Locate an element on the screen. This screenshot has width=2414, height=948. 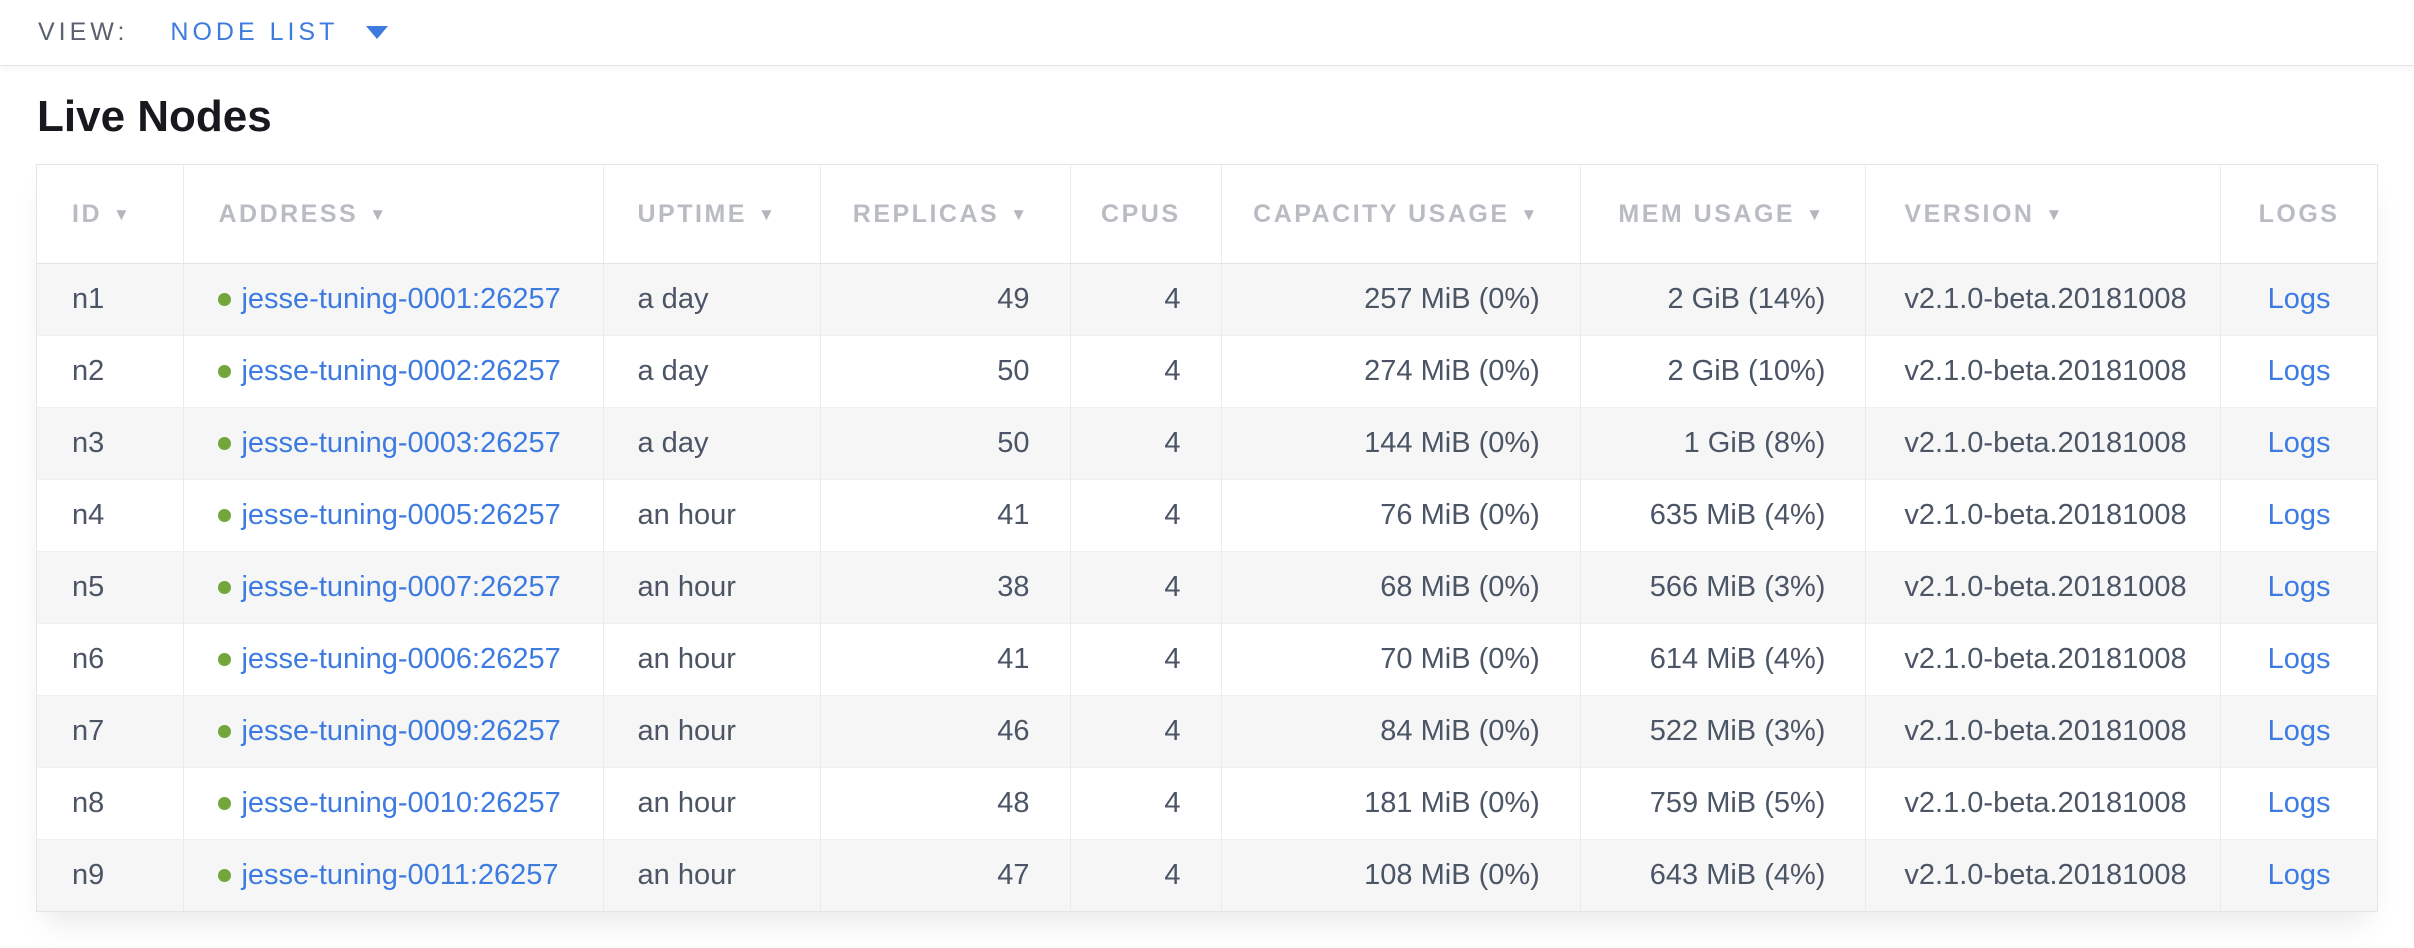
address-link: jesse-tuning-0010:26257 is located at coordinates (401, 803).